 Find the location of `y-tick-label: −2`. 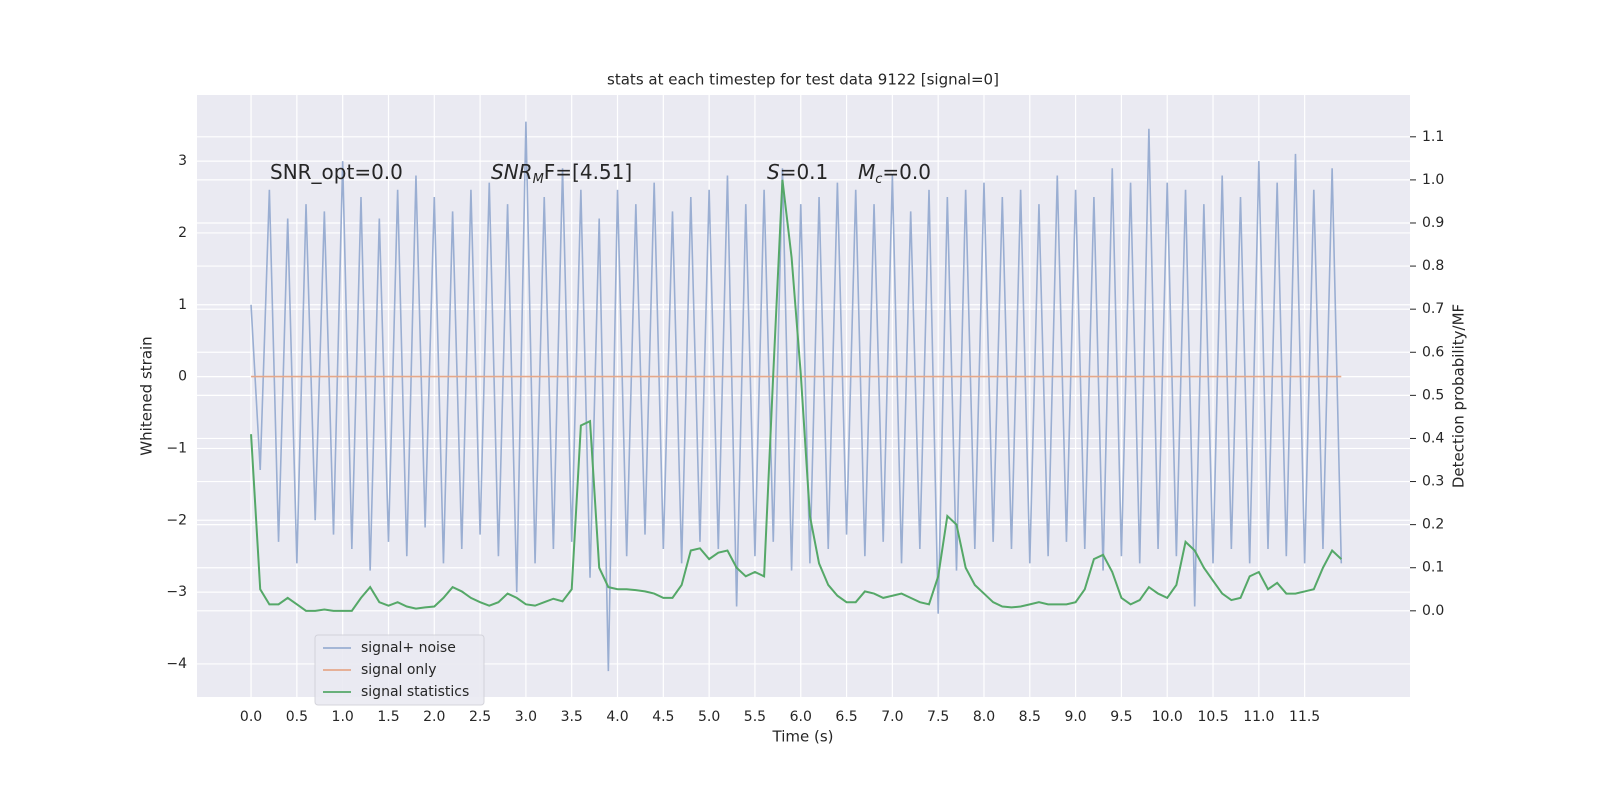

y-tick-label: −2 is located at coordinates (176, 520).